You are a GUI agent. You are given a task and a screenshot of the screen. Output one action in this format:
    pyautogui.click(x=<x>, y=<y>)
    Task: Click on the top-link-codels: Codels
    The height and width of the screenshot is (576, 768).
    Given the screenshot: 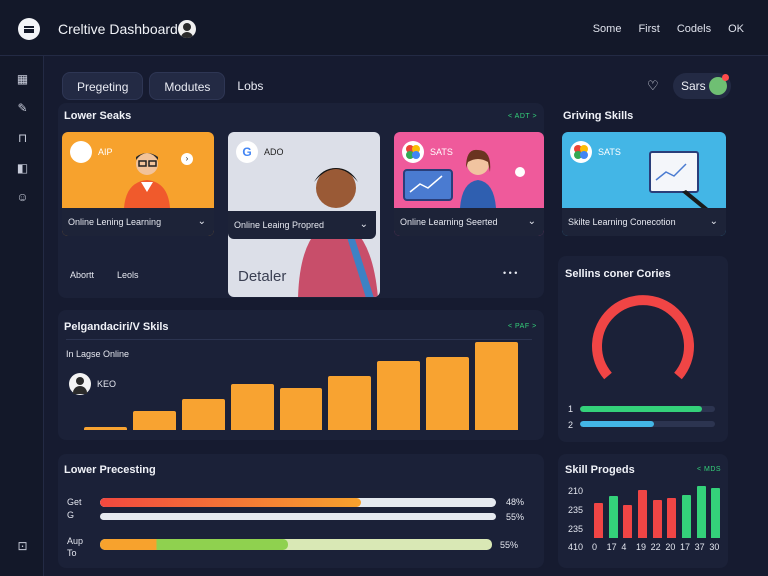 What is the action you would take?
    pyautogui.click(x=694, y=29)
    